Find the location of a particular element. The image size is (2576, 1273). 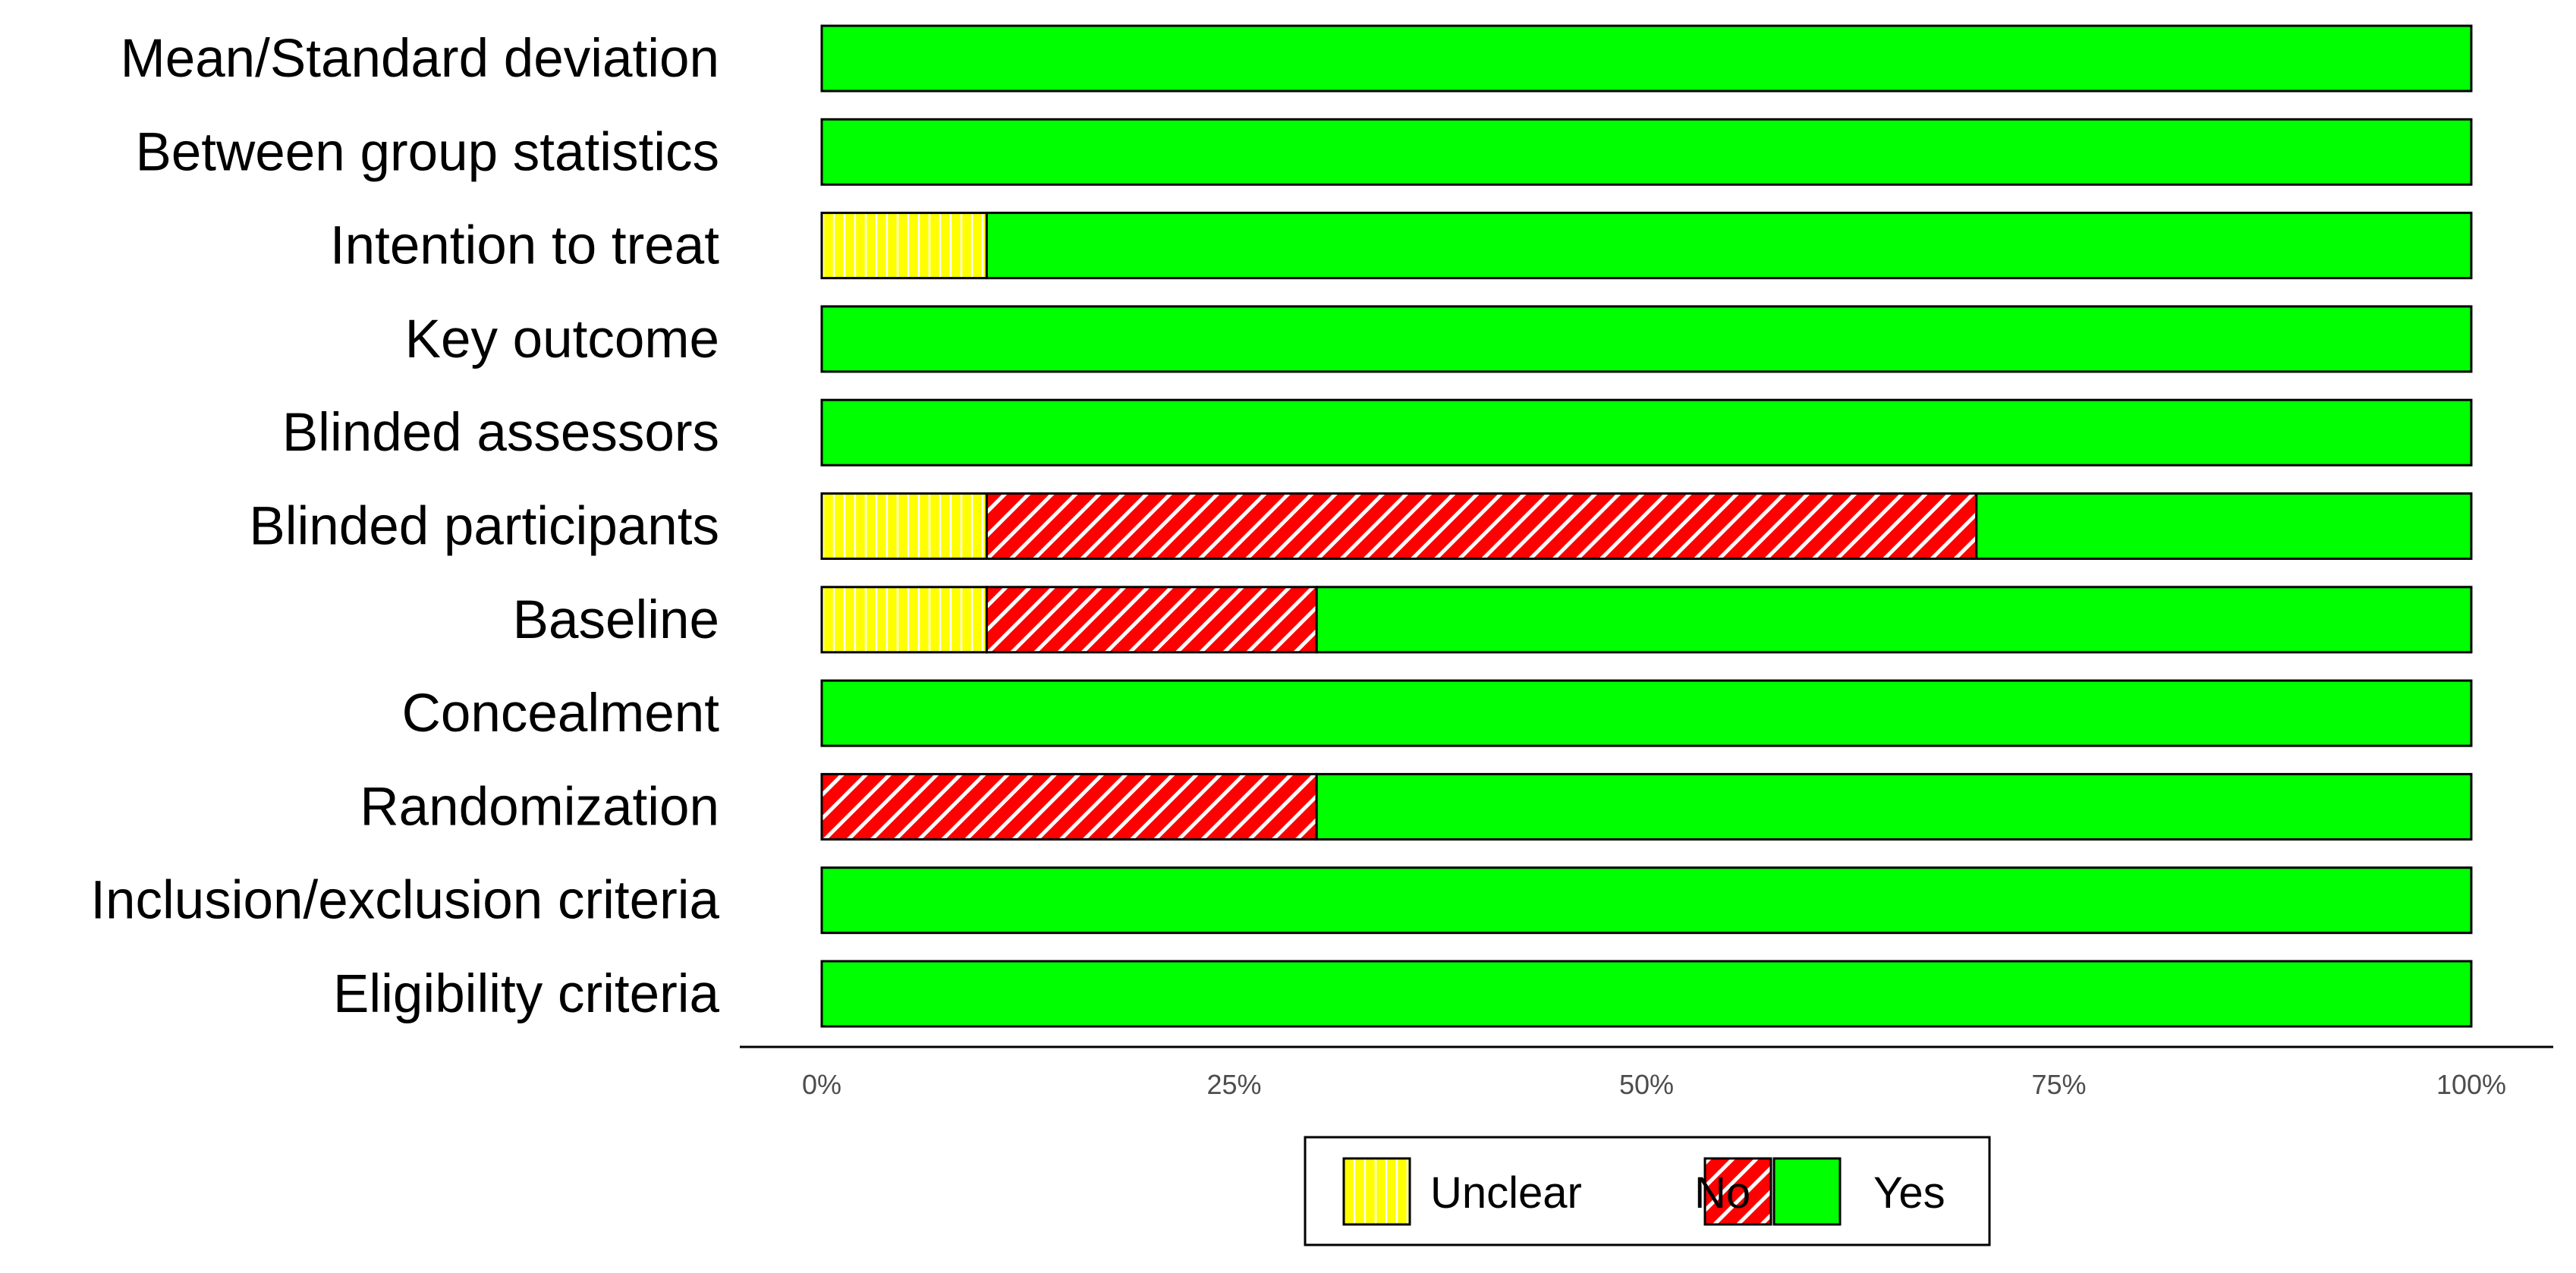

legend-box is located at coordinates (1647, 1191).